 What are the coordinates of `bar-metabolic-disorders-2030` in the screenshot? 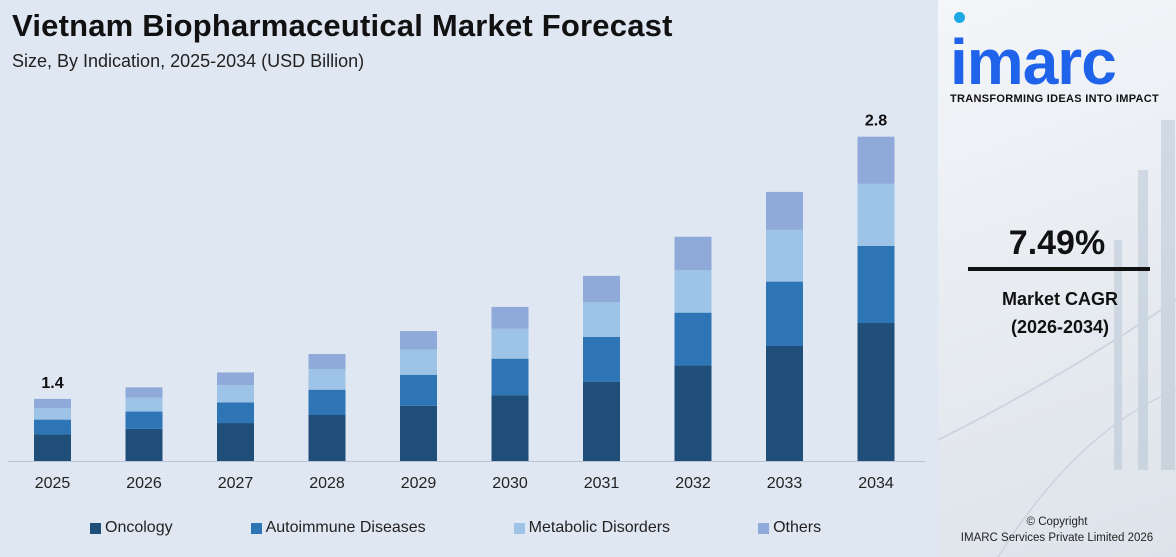 It's located at (510, 343).